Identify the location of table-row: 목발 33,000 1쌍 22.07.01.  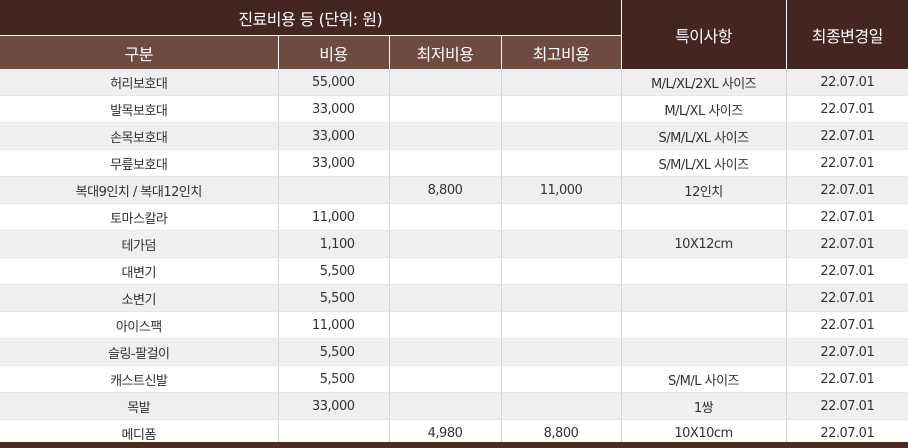
(454, 406).